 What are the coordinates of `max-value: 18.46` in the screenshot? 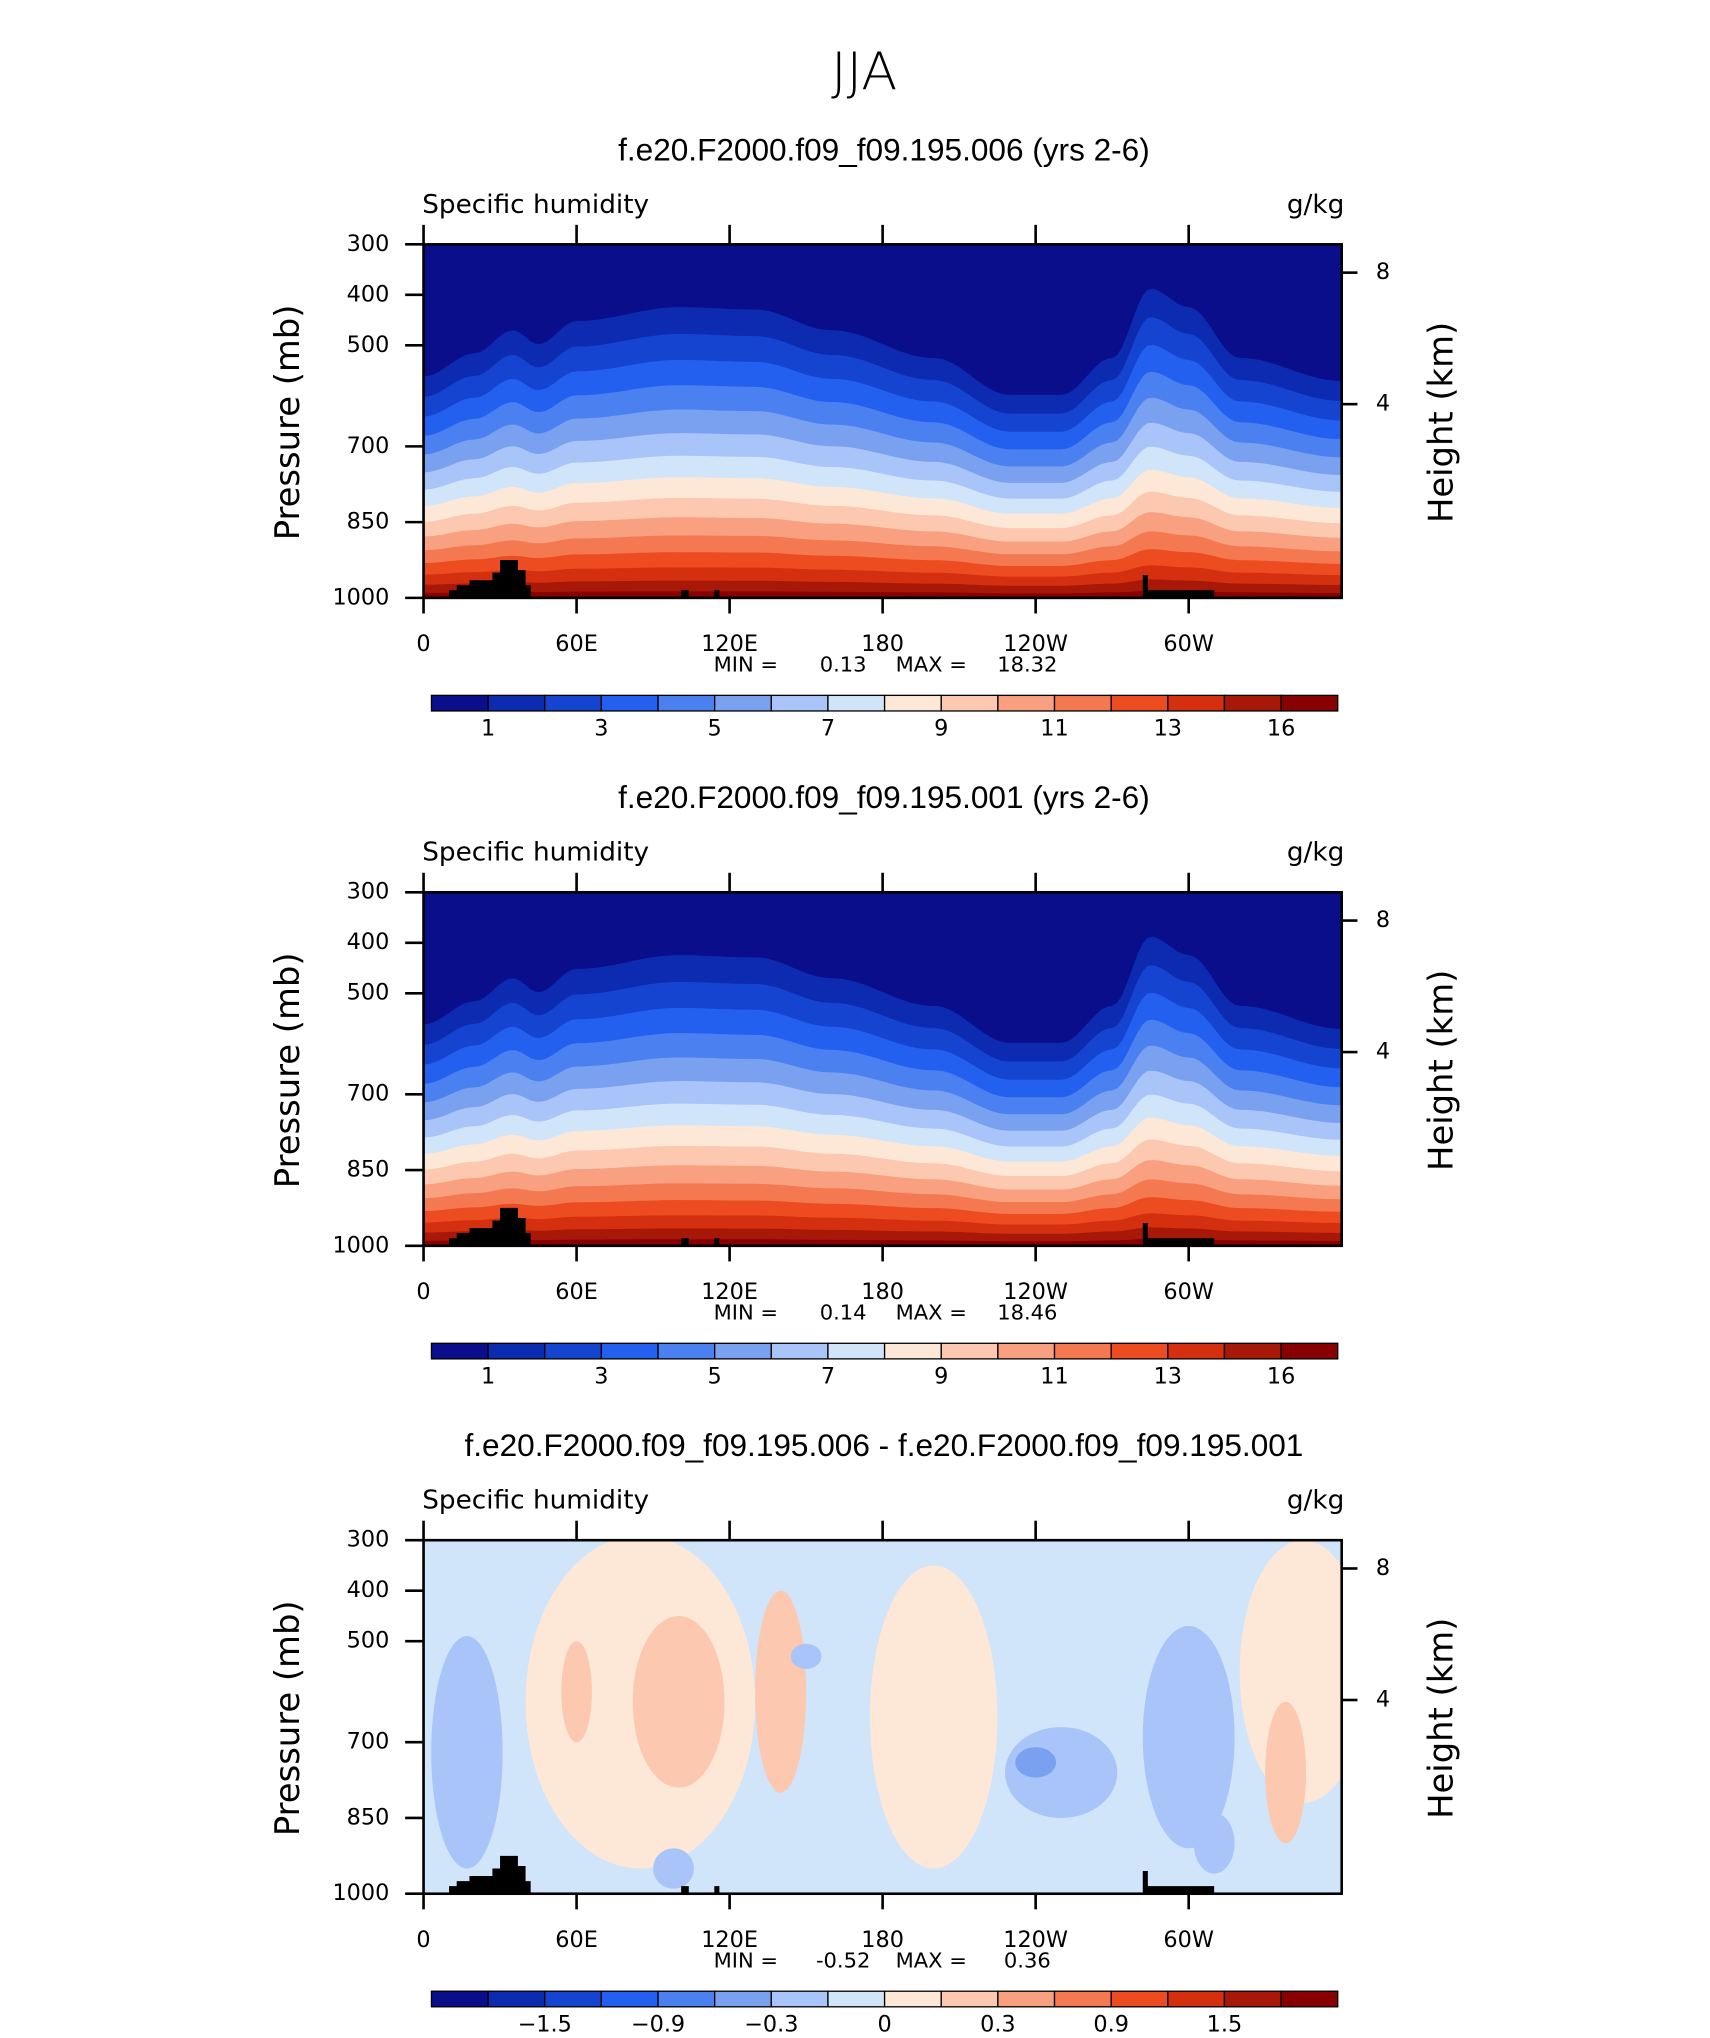 It's located at (1027, 1312).